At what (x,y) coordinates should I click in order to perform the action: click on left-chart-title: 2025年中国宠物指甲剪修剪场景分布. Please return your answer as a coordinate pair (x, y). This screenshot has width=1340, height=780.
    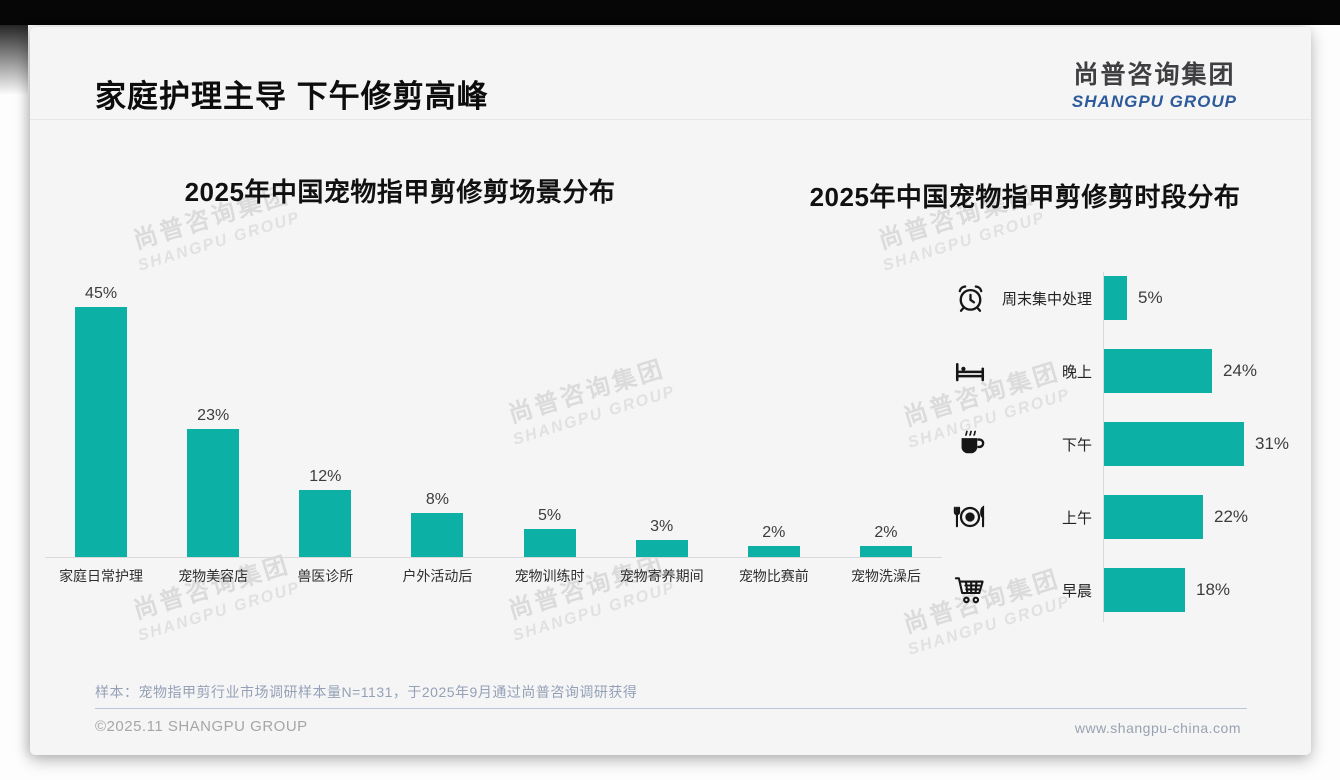
    Looking at the image, I should click on (400, 192).